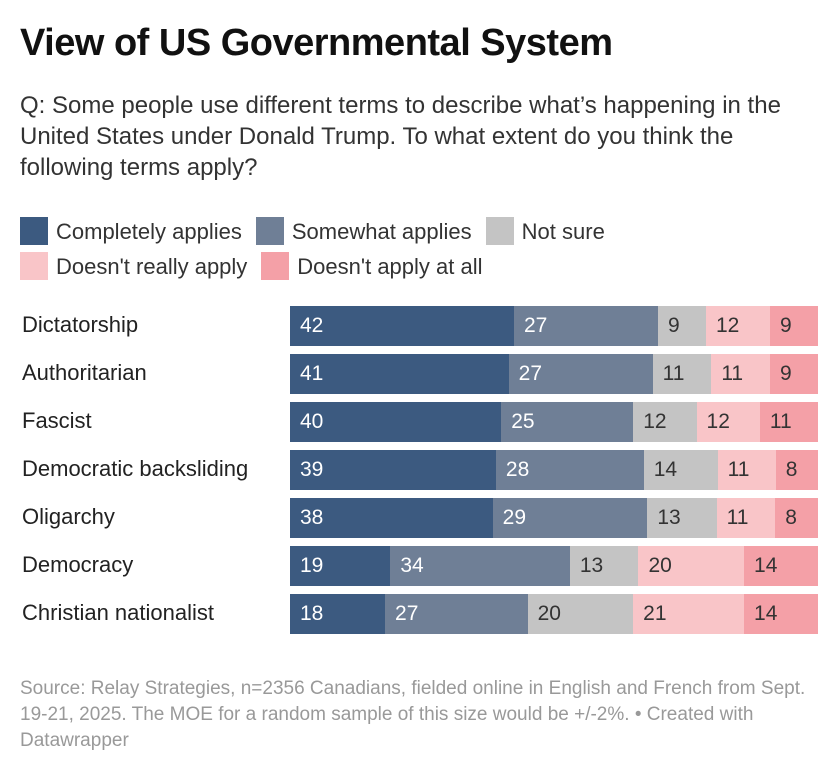  I want to click on bar-row: Democratic backsliding 39 28 14 11 8, so click(420, 470).